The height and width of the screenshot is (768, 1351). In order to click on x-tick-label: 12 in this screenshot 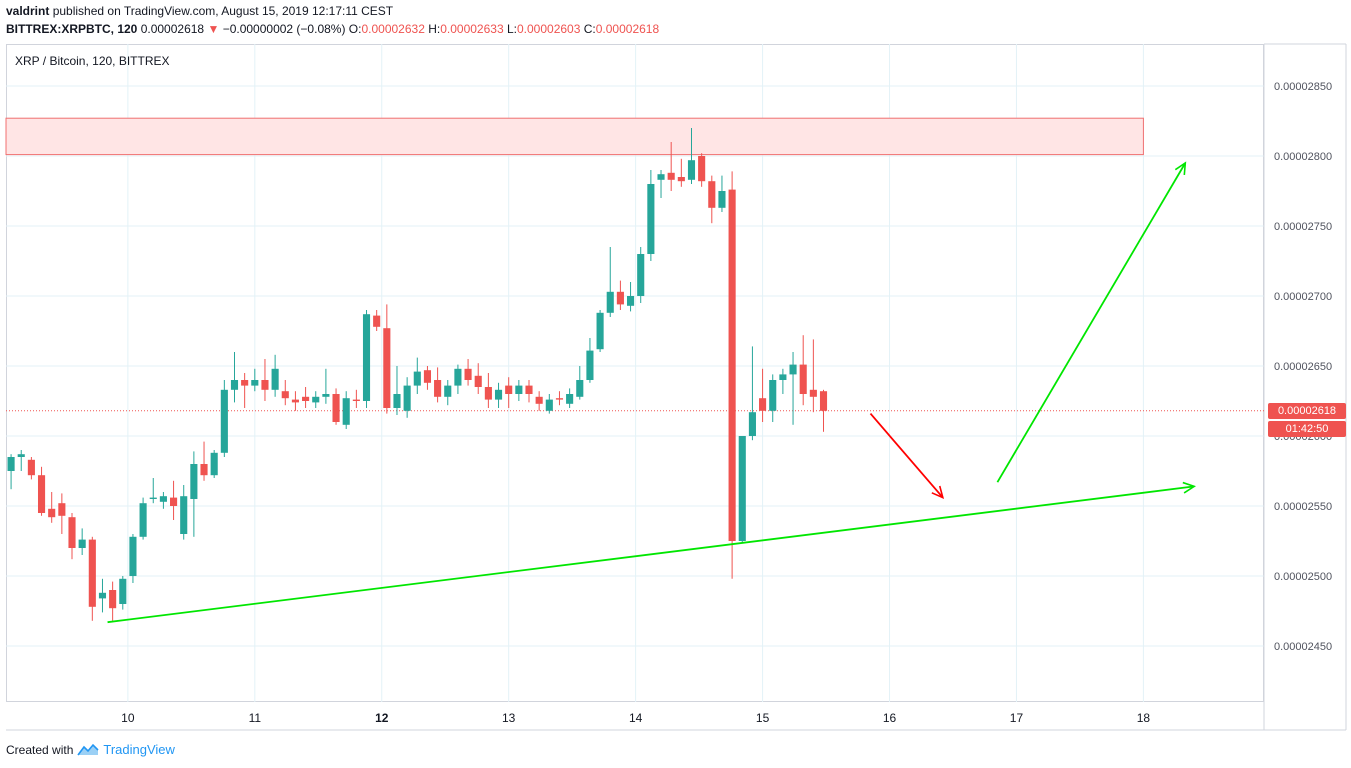, I will do `click(382, 718)`.